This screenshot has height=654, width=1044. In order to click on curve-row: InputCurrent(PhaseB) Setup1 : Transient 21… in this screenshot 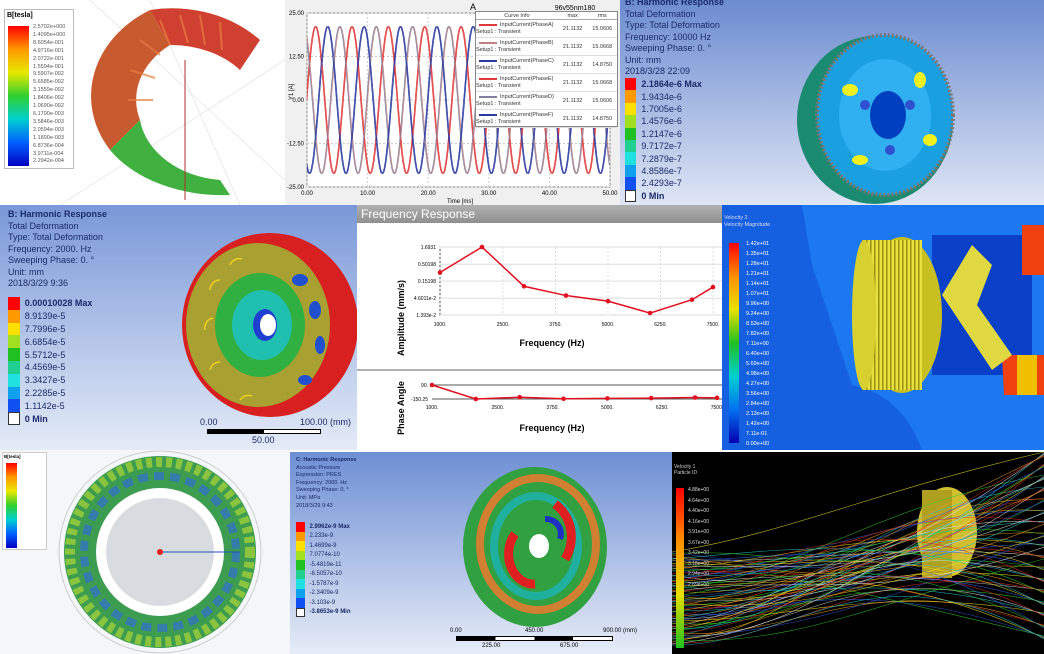, I will do `click(546, 47)`.